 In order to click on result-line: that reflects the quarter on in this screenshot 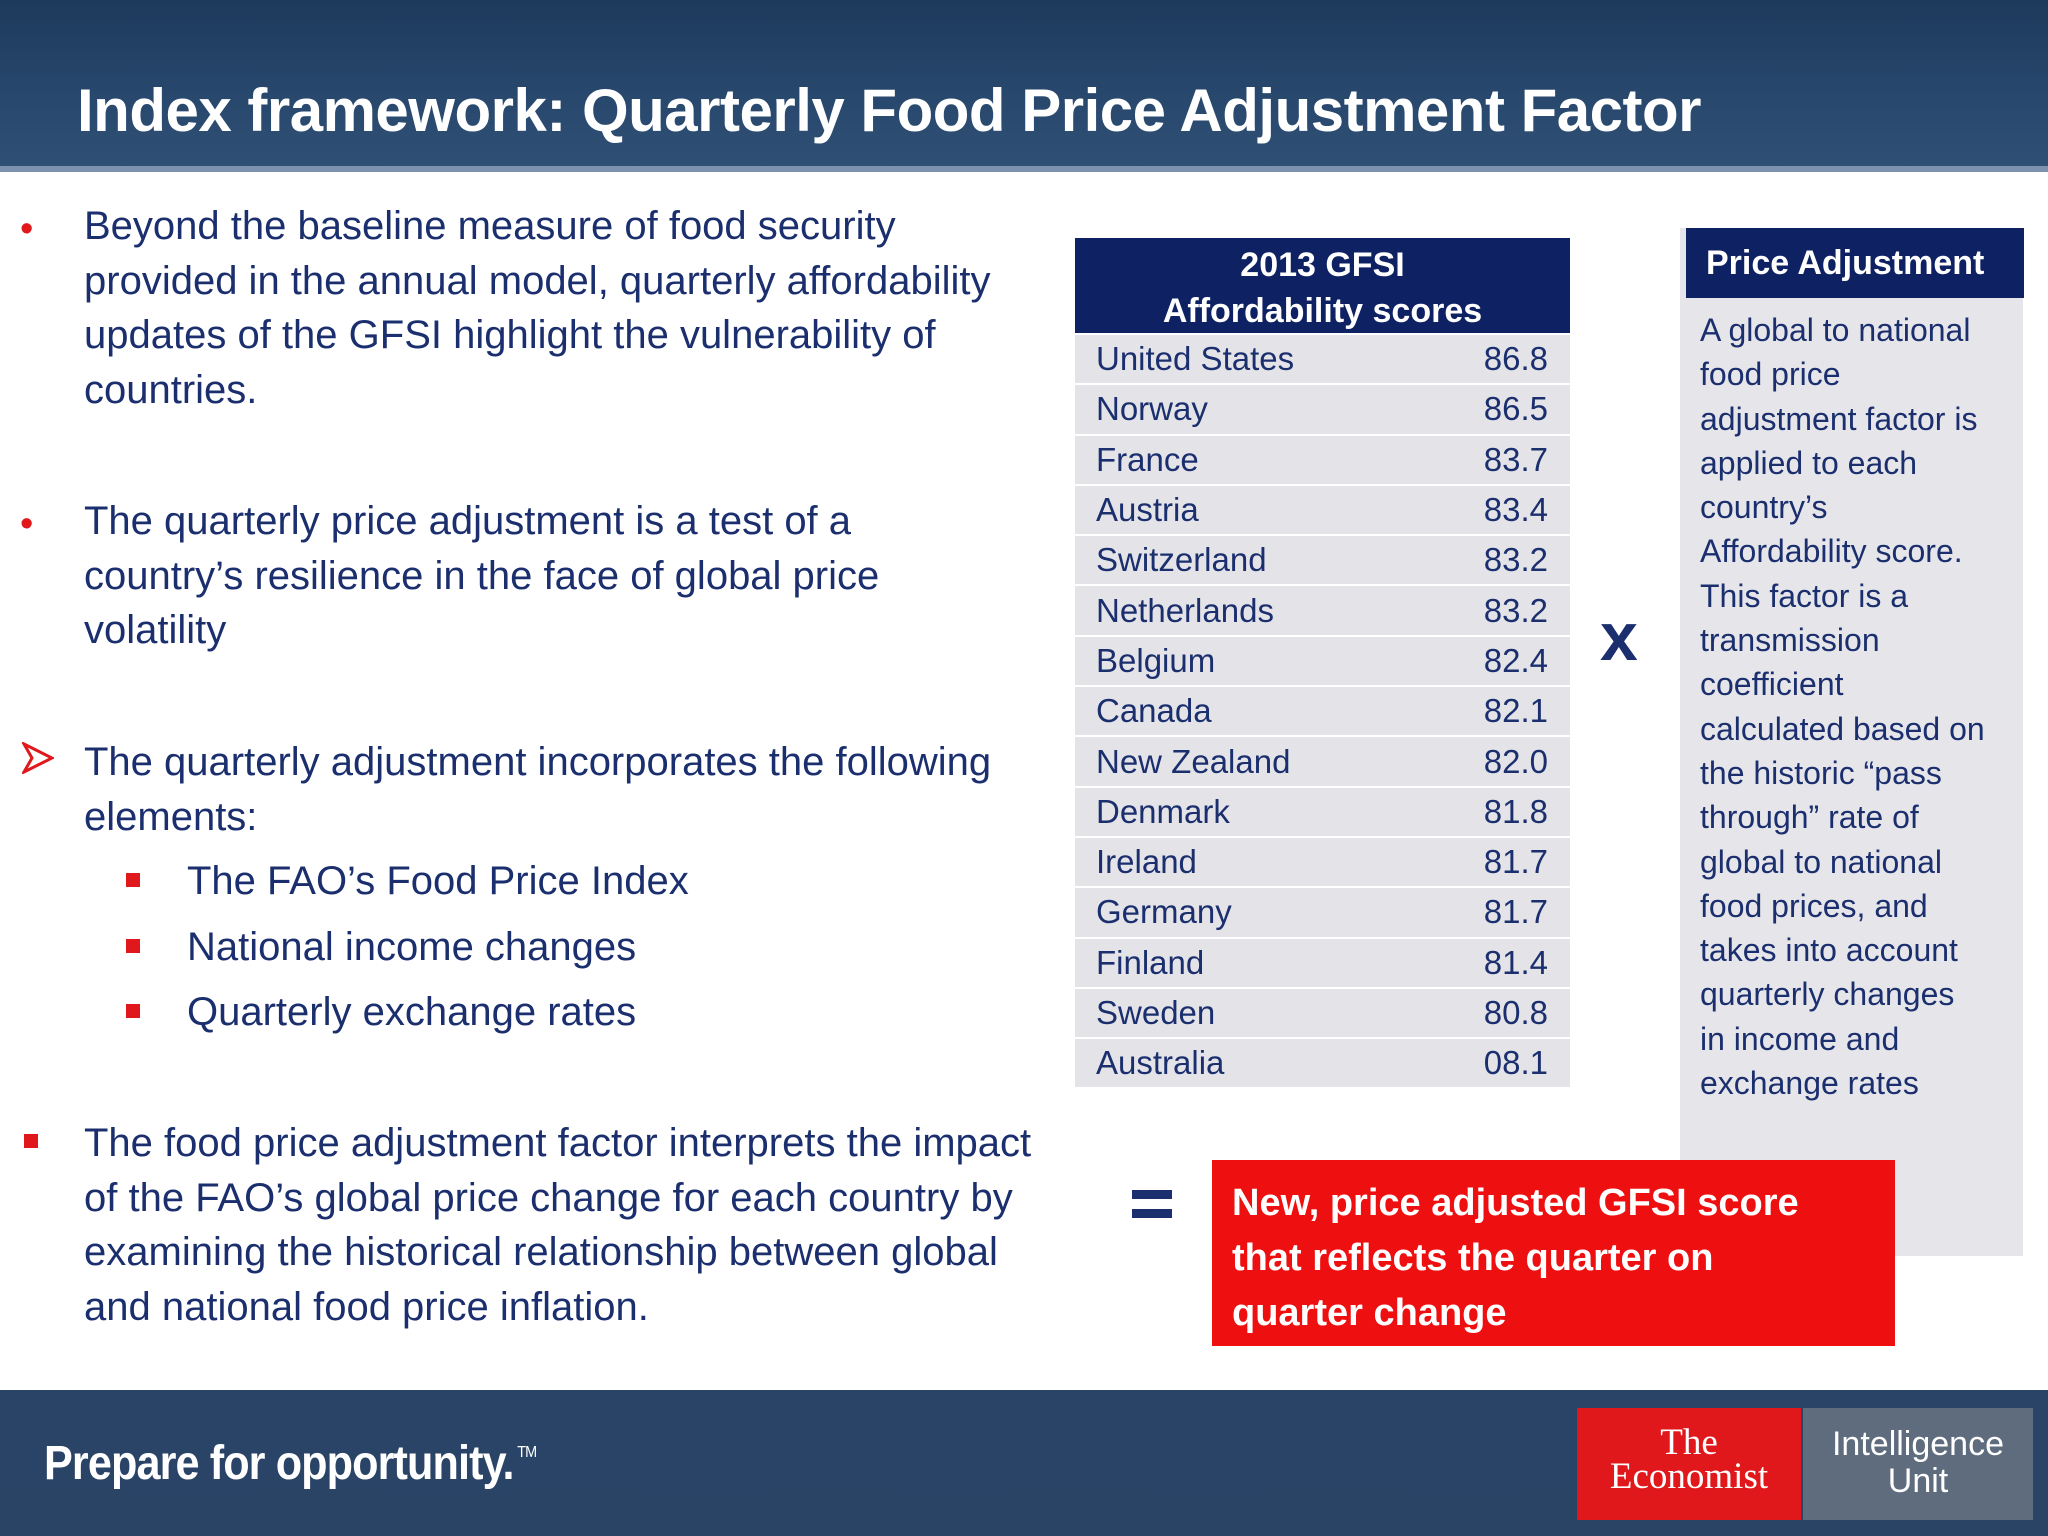, I will do `click(1473, 1258)`.